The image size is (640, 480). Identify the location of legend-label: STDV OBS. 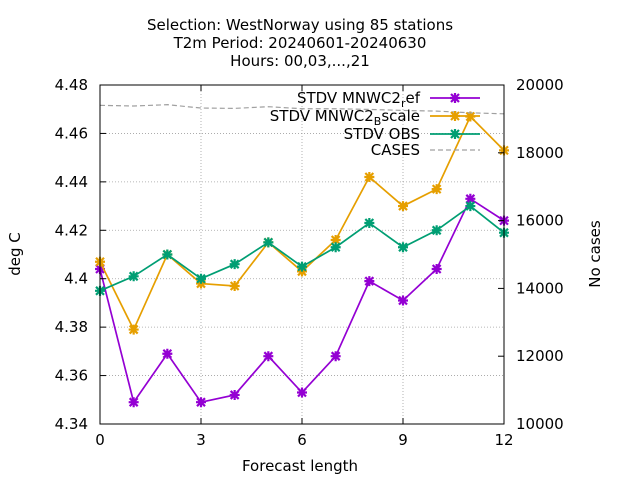
(382, 134).